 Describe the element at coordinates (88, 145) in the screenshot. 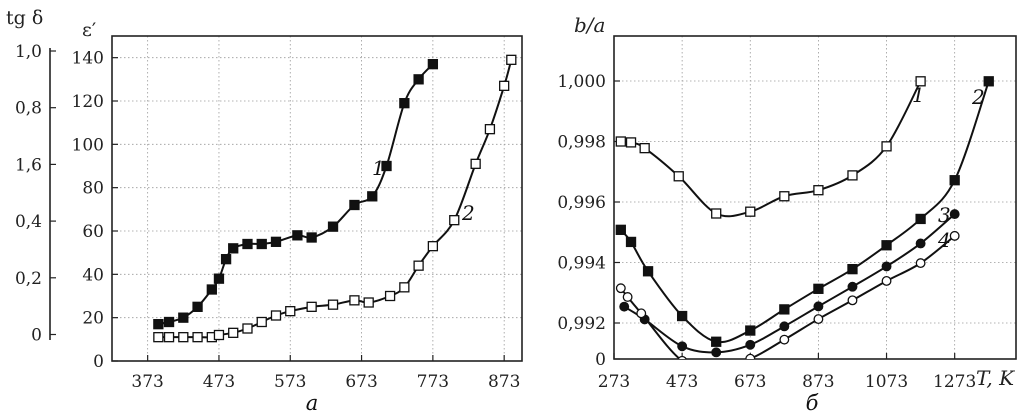

I see `y-tick-label-a: 100` at that location.